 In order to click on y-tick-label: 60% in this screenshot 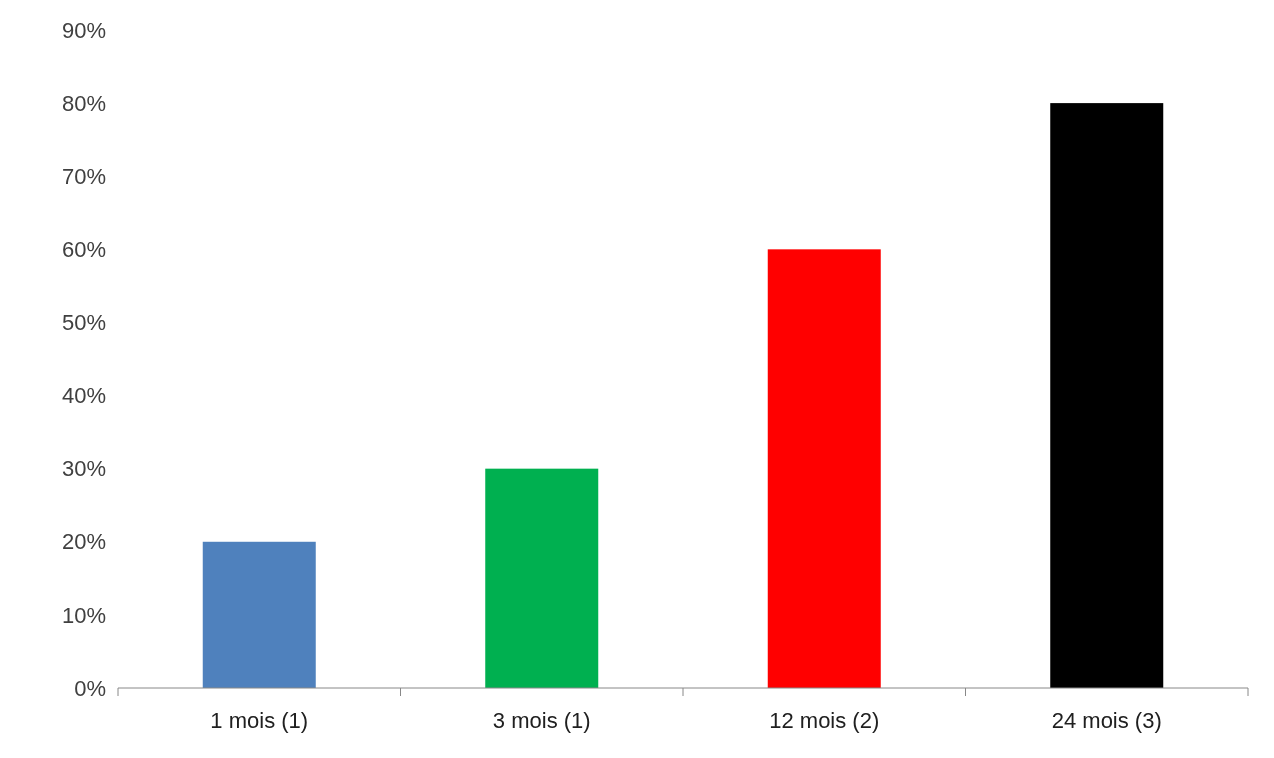, I will do `click(83, 250)`.